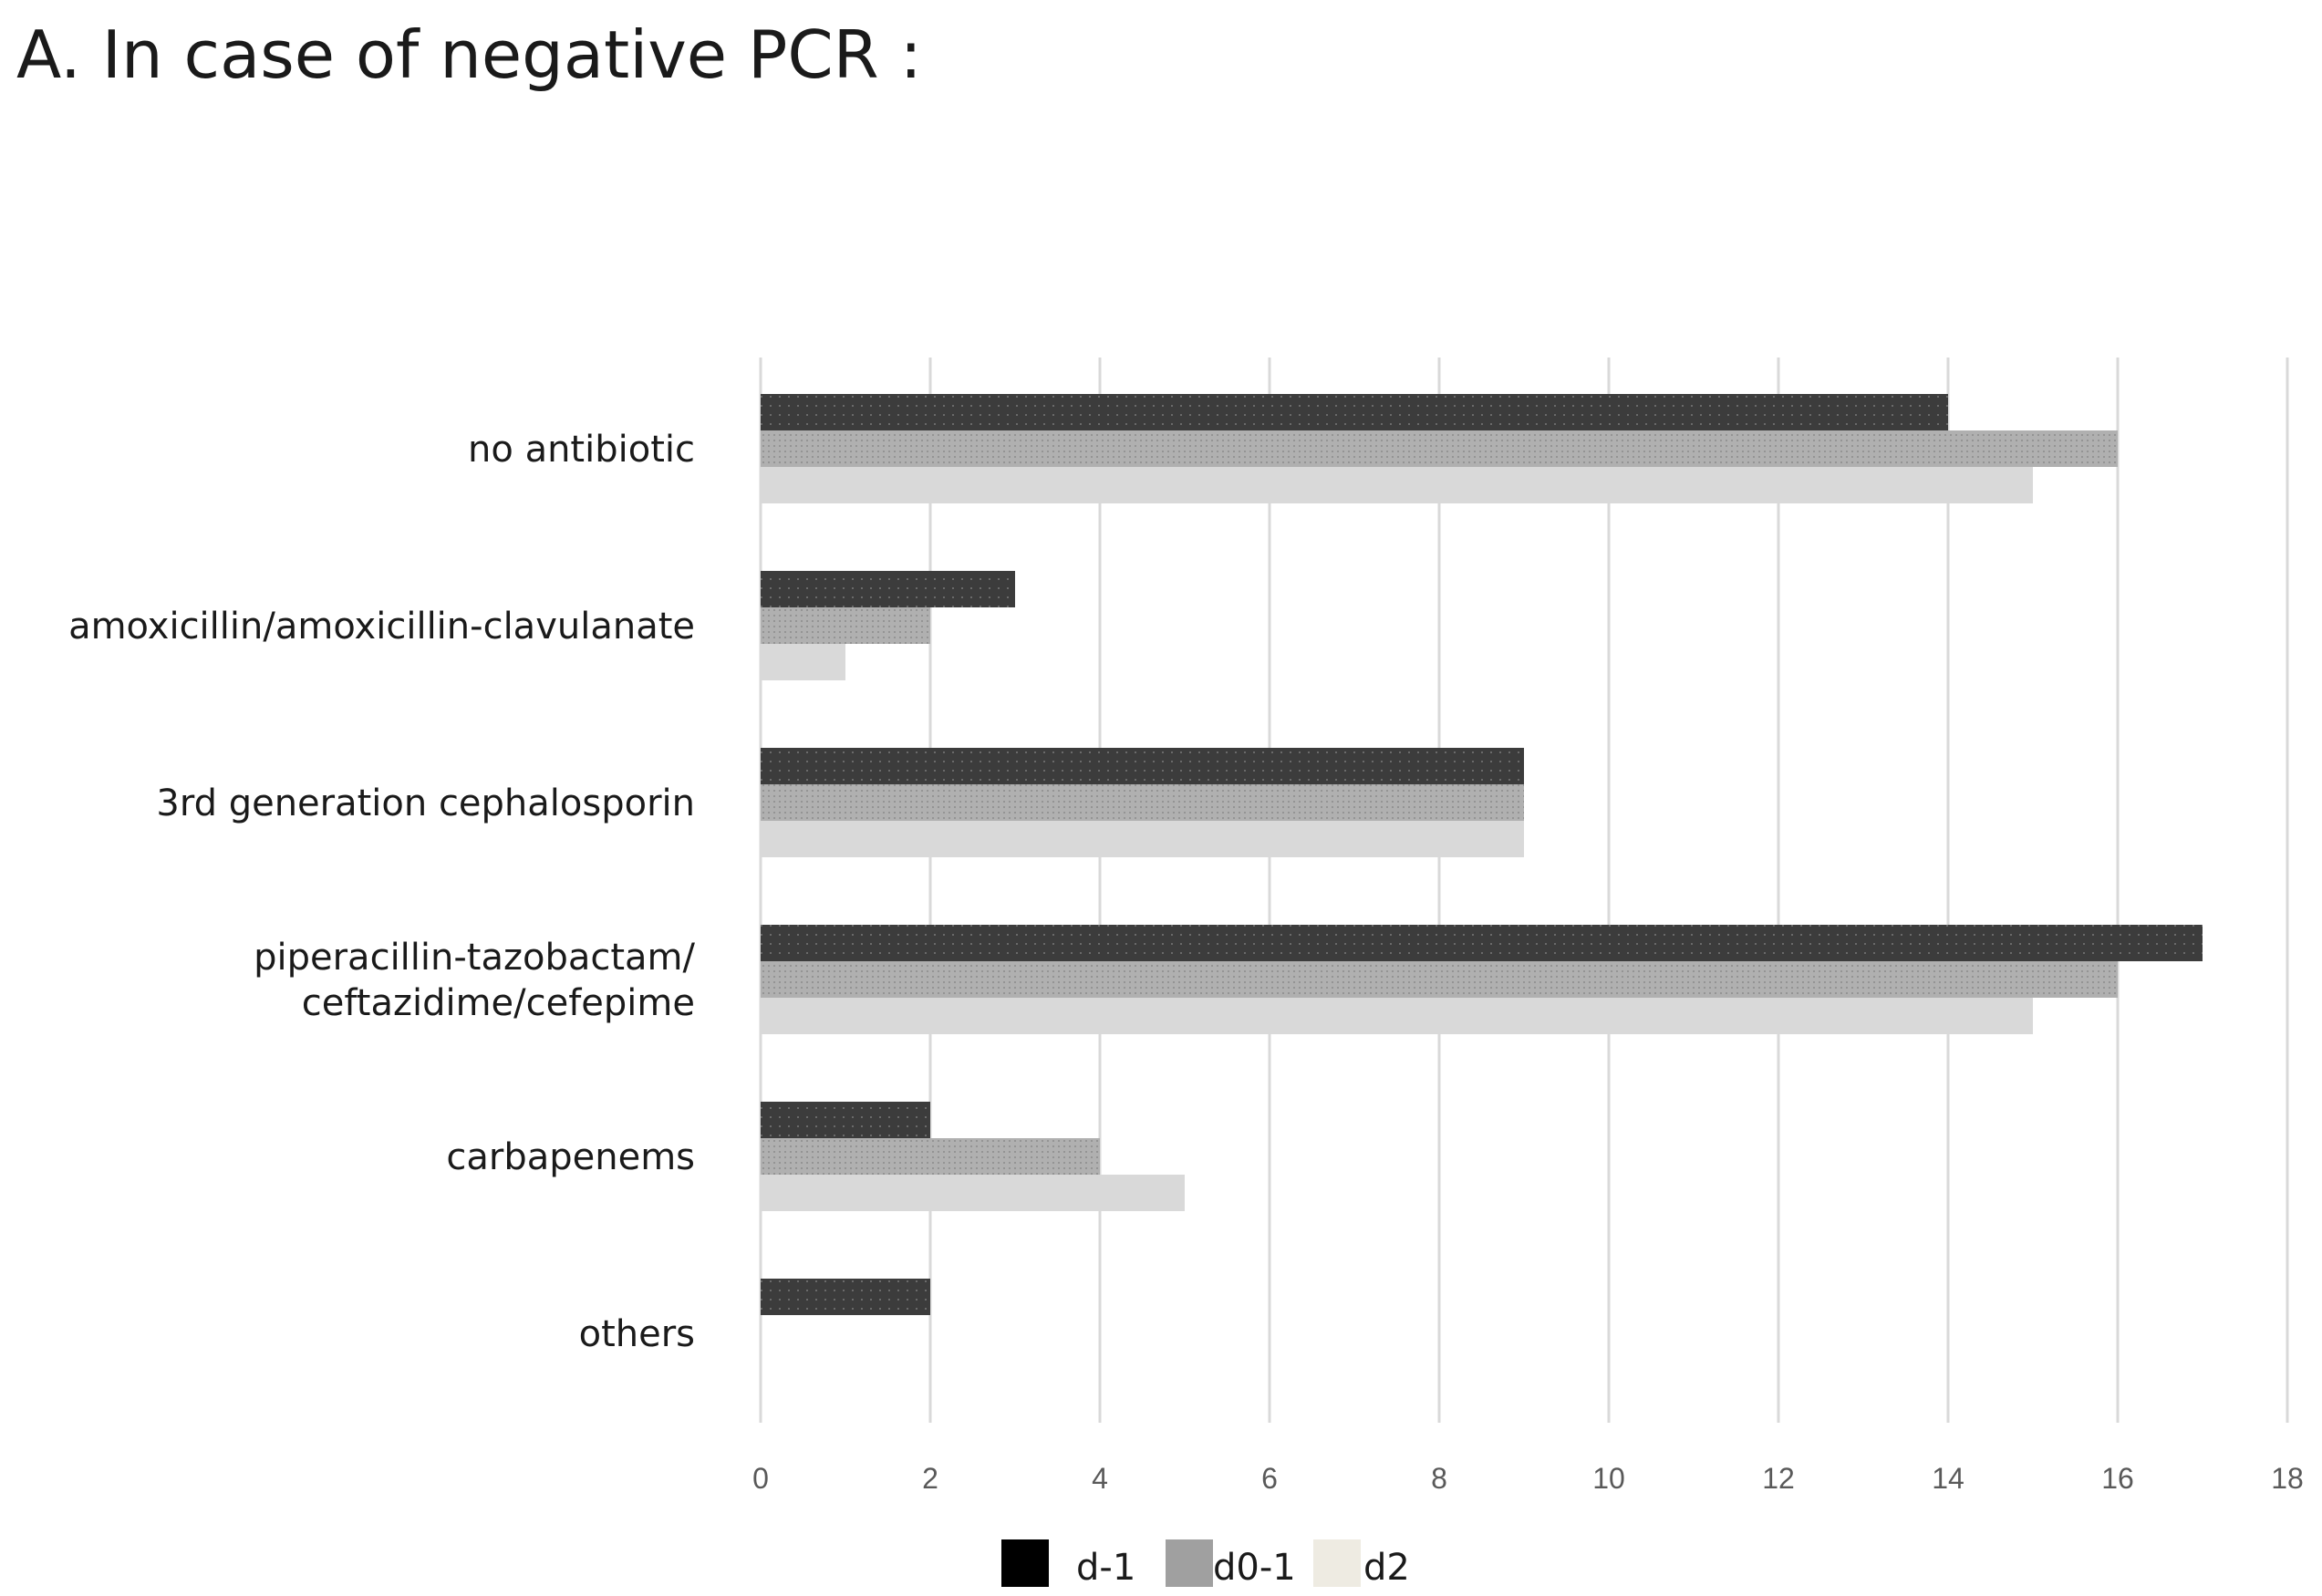 This screenshot has width=2322, height=1596. I want to click on x-tick-label: 10, so click(1608, 1479).